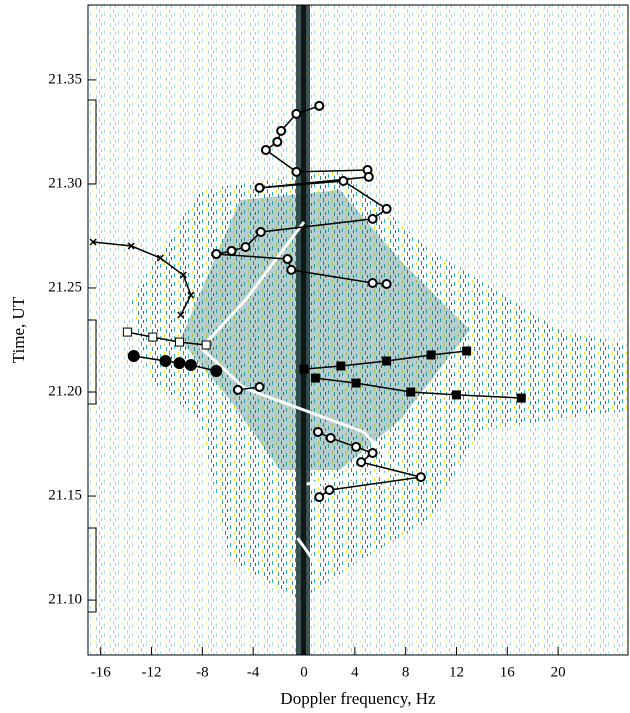 The image size is (630, 713). What do you see at coordinates (358, 698) in the screenshot?
I see `x-axis-title: Doppler frequency, Hz` at bounding box center [358, 698].